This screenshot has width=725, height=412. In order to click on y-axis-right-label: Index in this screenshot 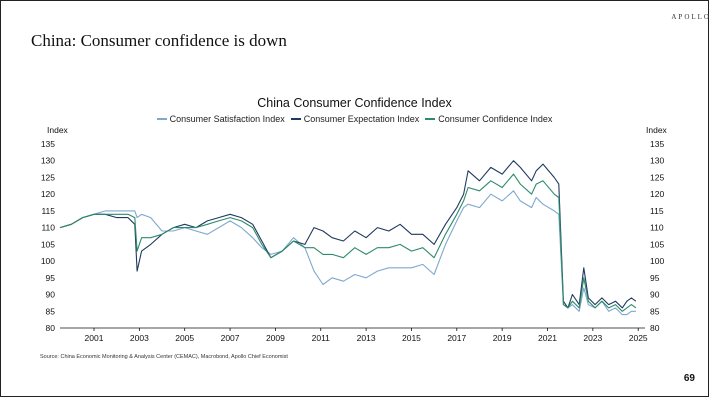, I will do `click(656, 130)`.